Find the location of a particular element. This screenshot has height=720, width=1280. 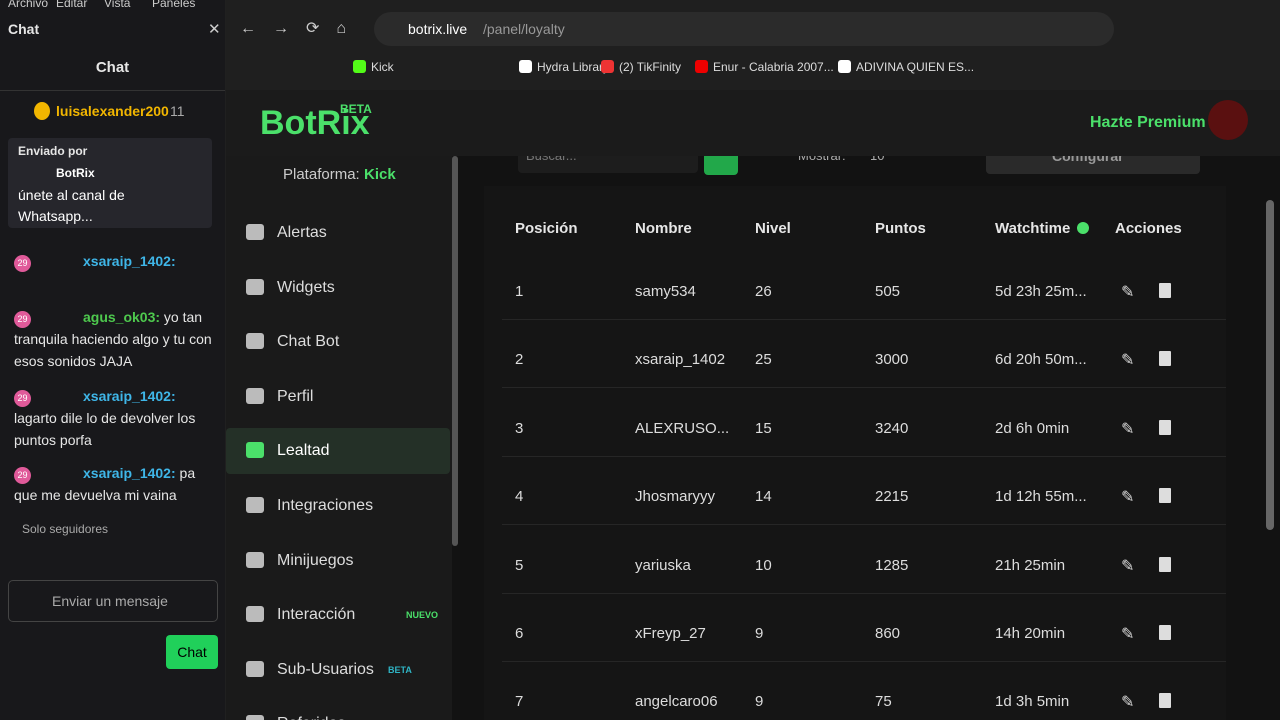

nav-item: Sub-Usuarios is located at coordinates (325, 669).